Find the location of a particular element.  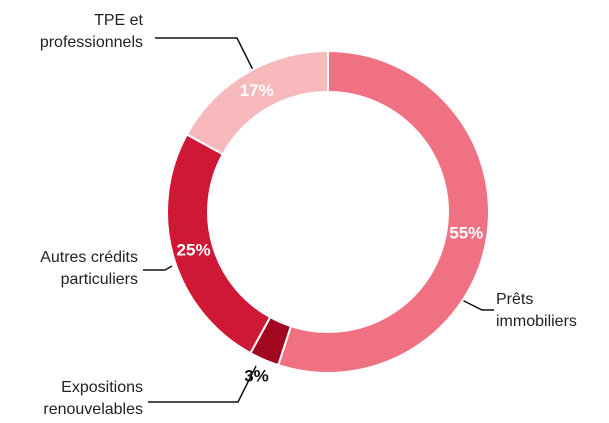

category-label: Expositions renouvelables is located at coordinates (93, 398).